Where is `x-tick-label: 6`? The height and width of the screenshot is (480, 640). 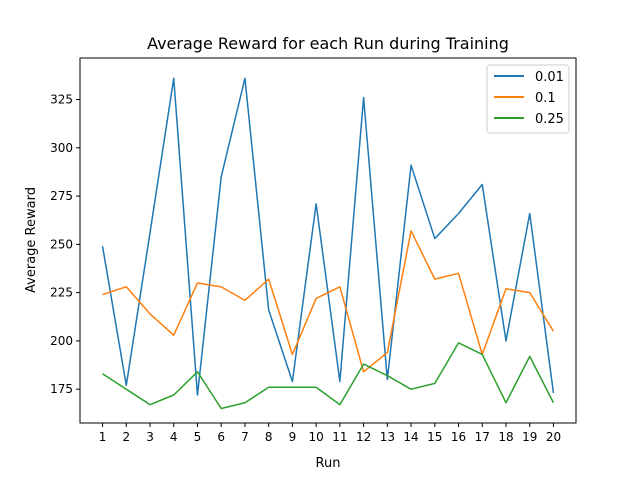
x-tick-label: 6 is located at coordinates (221, 437).